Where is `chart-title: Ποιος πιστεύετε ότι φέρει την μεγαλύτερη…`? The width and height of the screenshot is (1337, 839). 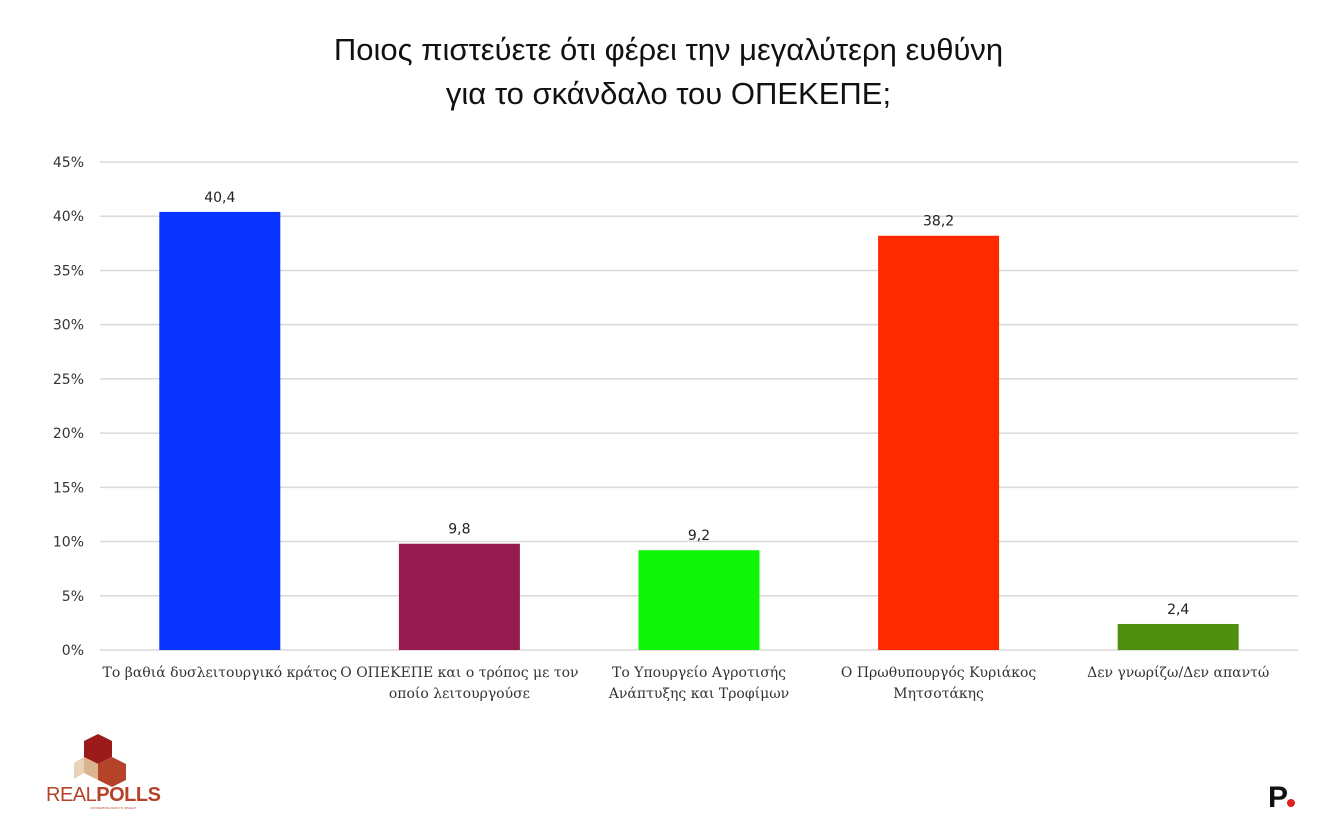 chart-title: Ποιος πιστεύετε ότι φέρει την μεγαλύτερη… is located at coordinates (668, 72).